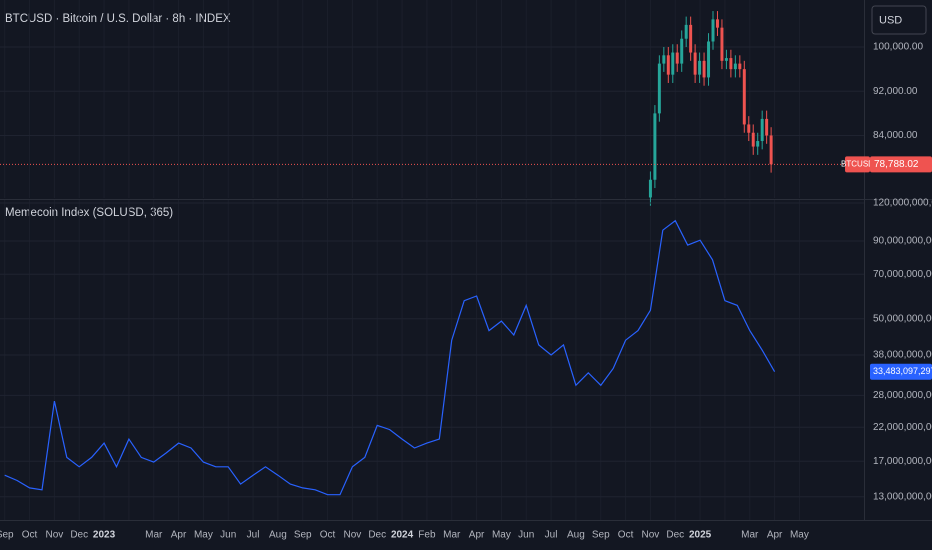  I want to click on currency-label: USD, so click(890, 20).